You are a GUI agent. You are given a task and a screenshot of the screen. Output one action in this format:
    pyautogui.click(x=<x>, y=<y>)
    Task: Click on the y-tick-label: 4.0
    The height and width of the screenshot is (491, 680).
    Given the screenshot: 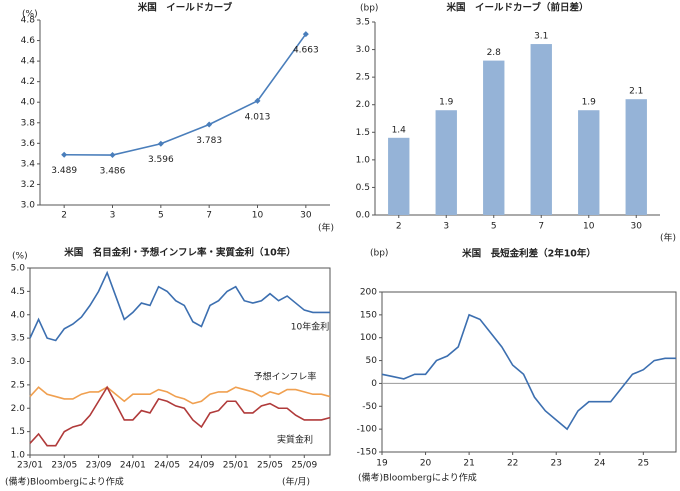 What is the action you would take?
    pyautogui.click(x=28, y=103)
    